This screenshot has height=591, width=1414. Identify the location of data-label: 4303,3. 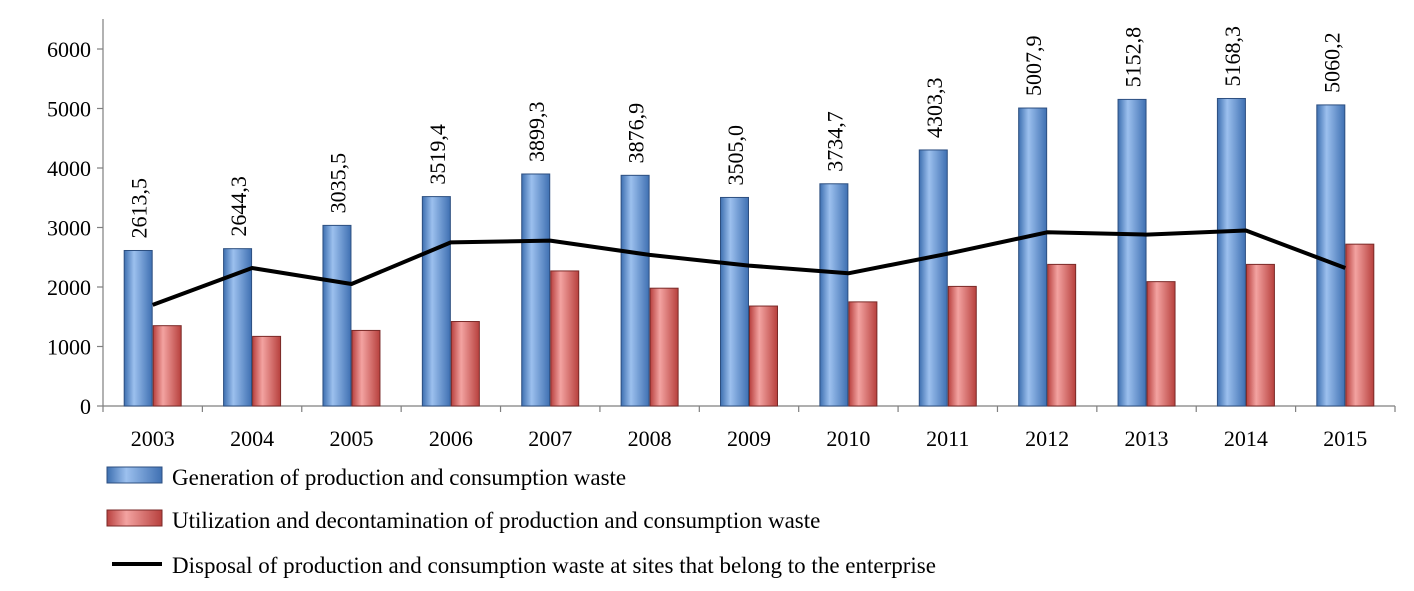
(934, 107).